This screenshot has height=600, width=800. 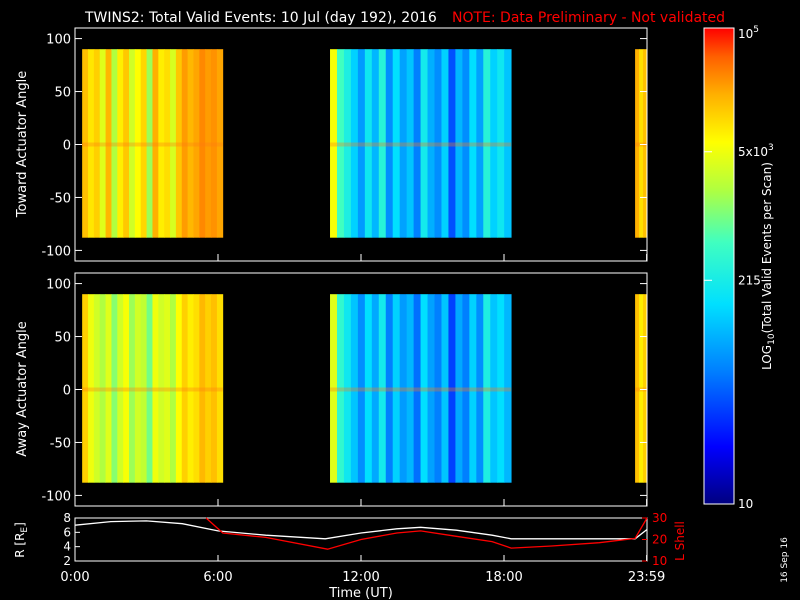 What do you see at coordinates (767, 247) in the screenshot?
I see `colorbar-label-rest: (Total Valid Events per Scan)` at bounding box center [767, 247].